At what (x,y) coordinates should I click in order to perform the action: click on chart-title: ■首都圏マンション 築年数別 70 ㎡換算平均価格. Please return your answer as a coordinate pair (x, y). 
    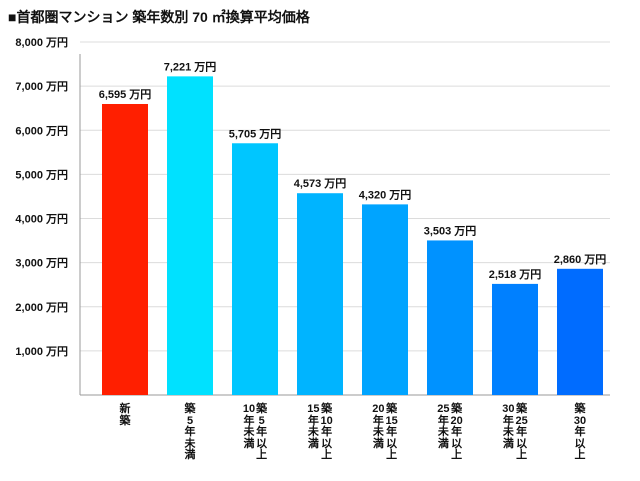
    Looking at the image, I should click on (159, 17).